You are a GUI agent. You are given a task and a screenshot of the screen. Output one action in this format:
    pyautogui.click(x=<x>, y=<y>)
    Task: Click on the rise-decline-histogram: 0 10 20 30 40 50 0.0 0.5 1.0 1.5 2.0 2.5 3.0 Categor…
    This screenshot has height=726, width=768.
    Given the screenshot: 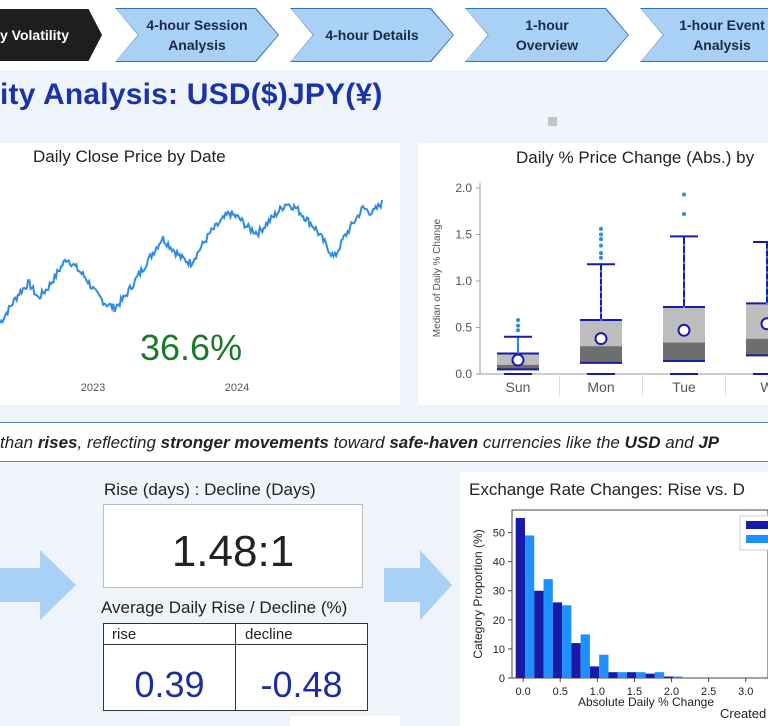 What is the action you would take?
    pyautogui.click(x=619, y=609)
    